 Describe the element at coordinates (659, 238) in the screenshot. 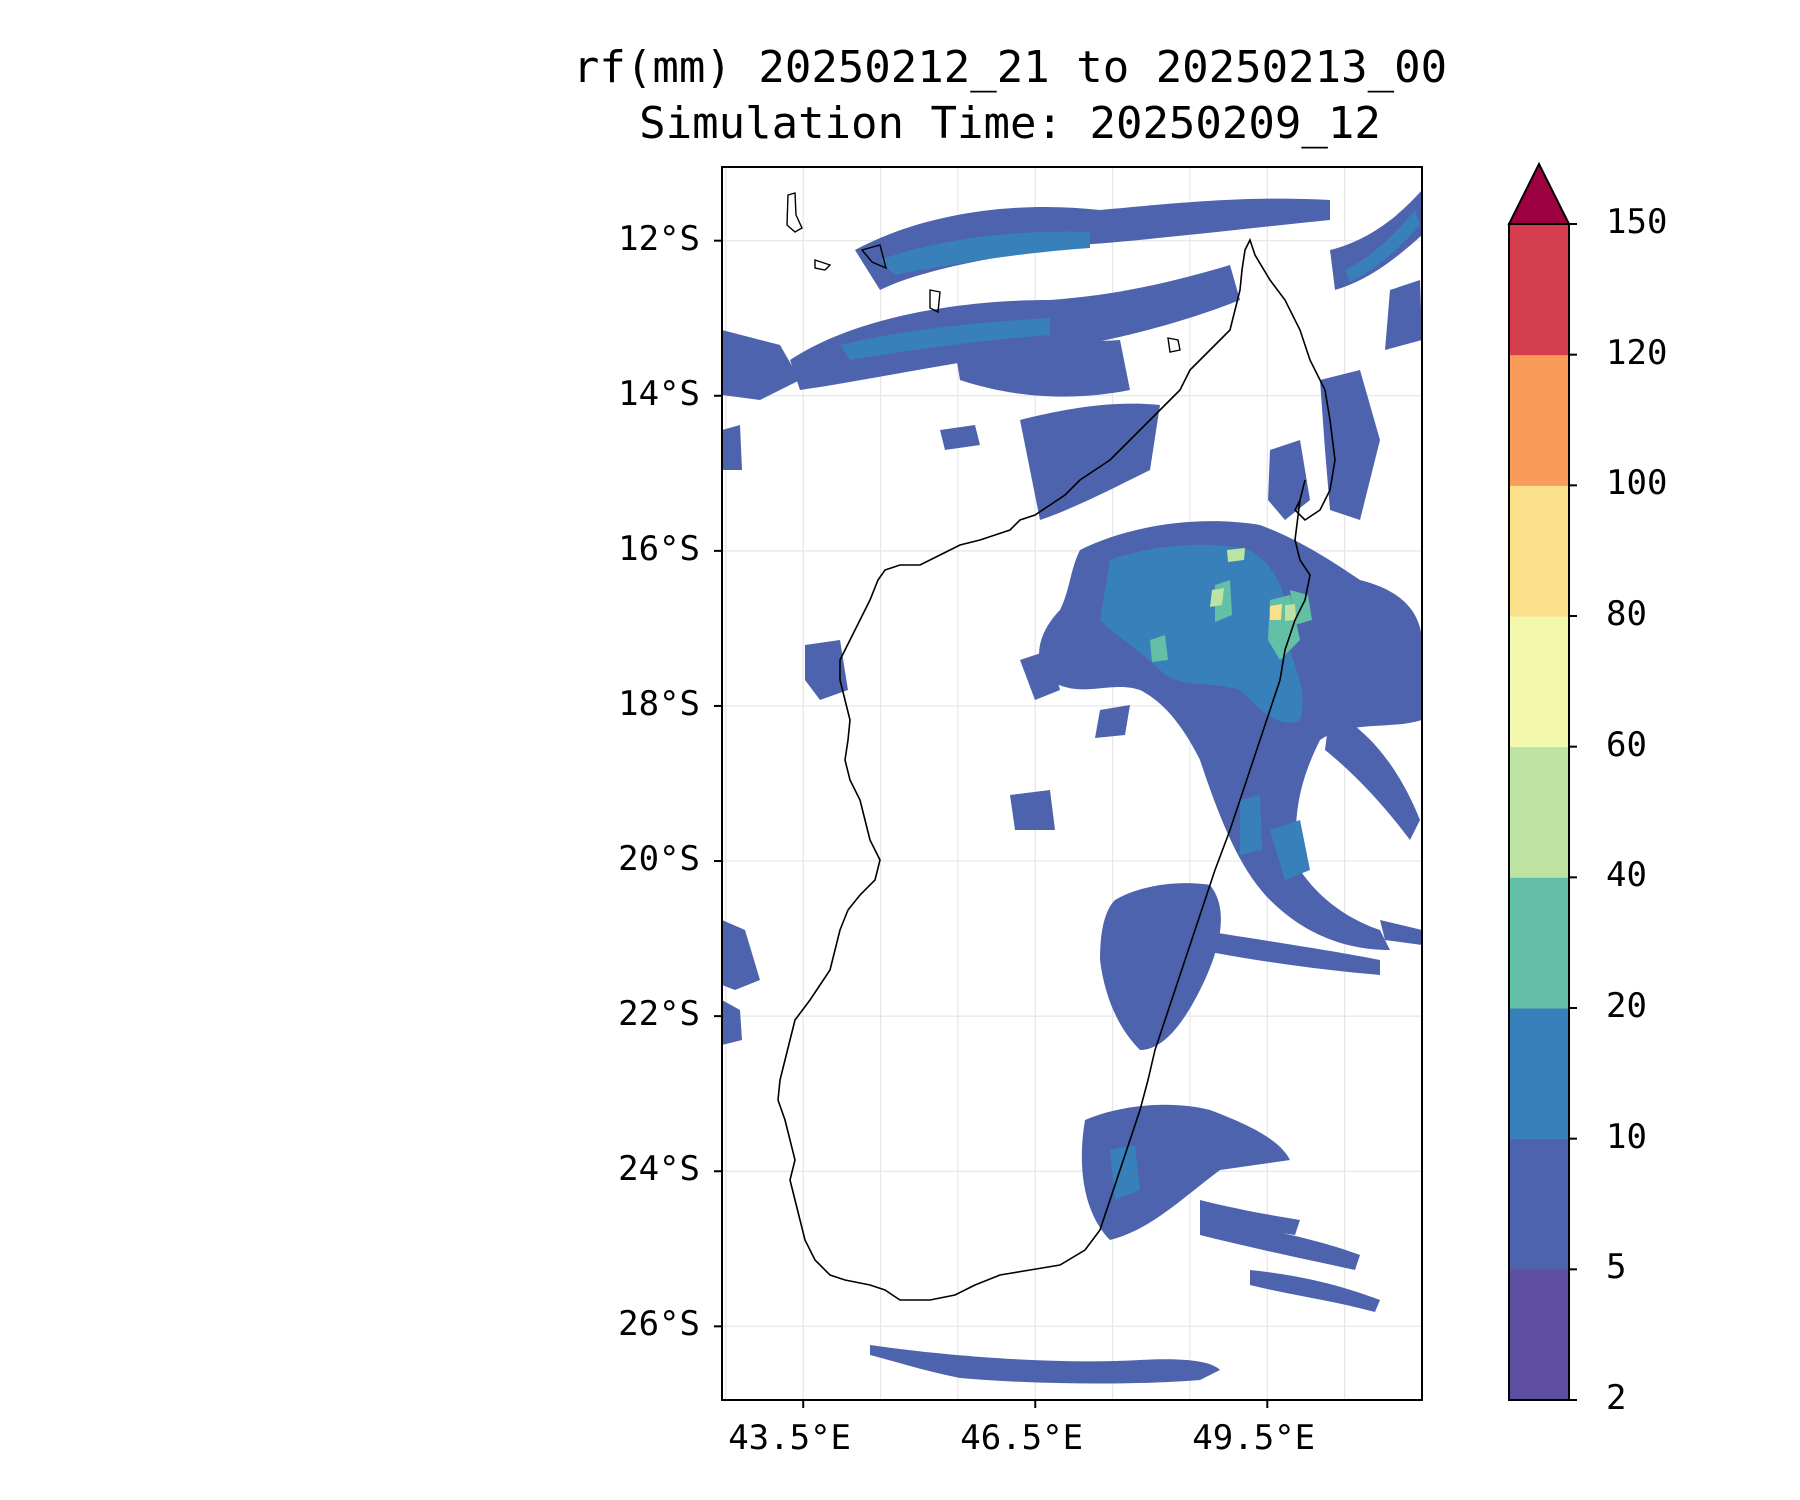

I see `lat-label: 12°S` at that location.